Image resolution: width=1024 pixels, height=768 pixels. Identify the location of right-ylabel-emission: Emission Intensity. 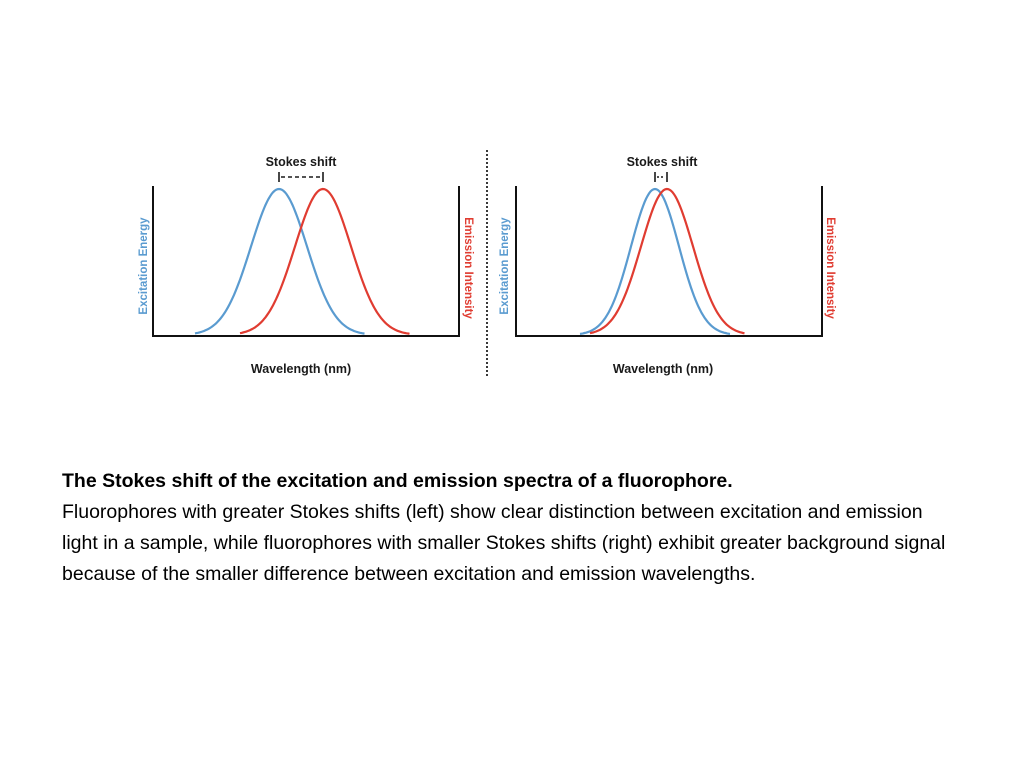
(830, 268).